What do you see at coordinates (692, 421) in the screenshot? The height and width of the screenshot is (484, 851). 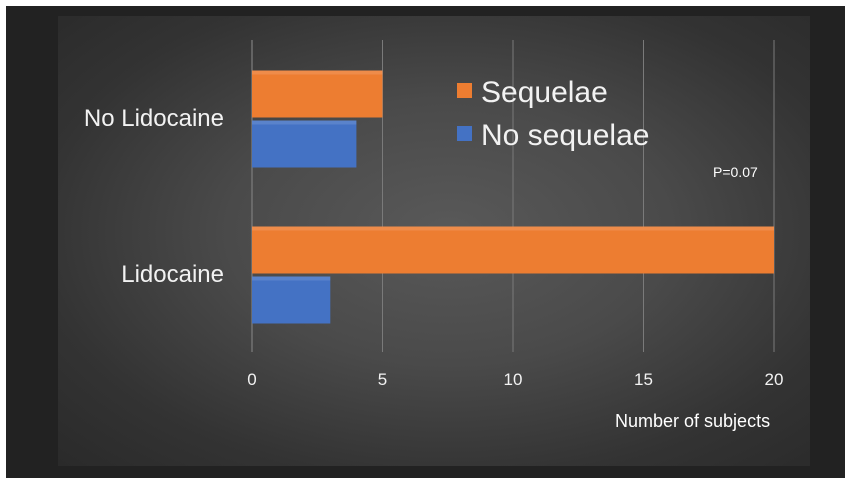 I see `x-axis-label: Number of subjects` at bounding box center [692, 421].